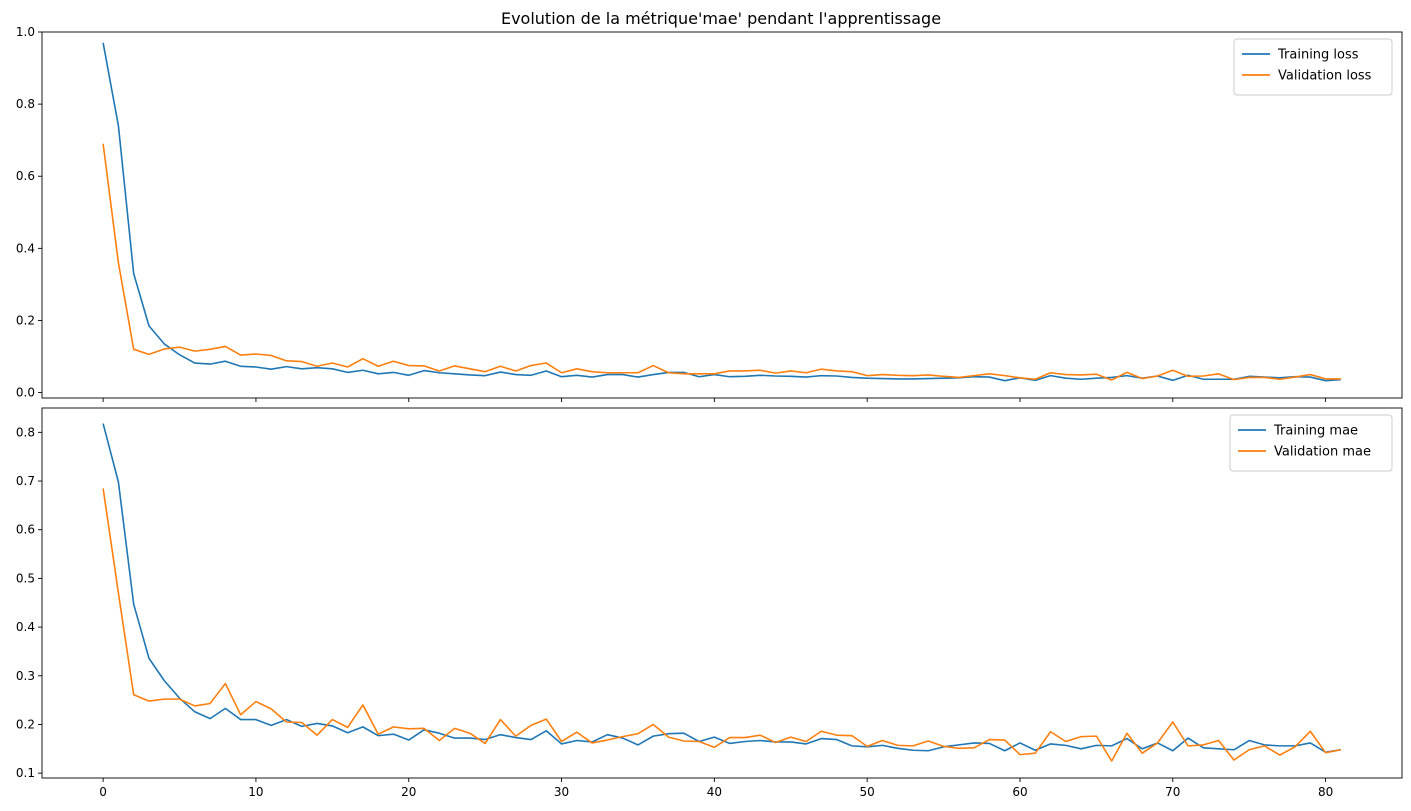  Describe the element at coordinates (1318, 55) in the screenshot. I see `legend-label: Training loss` at that location.